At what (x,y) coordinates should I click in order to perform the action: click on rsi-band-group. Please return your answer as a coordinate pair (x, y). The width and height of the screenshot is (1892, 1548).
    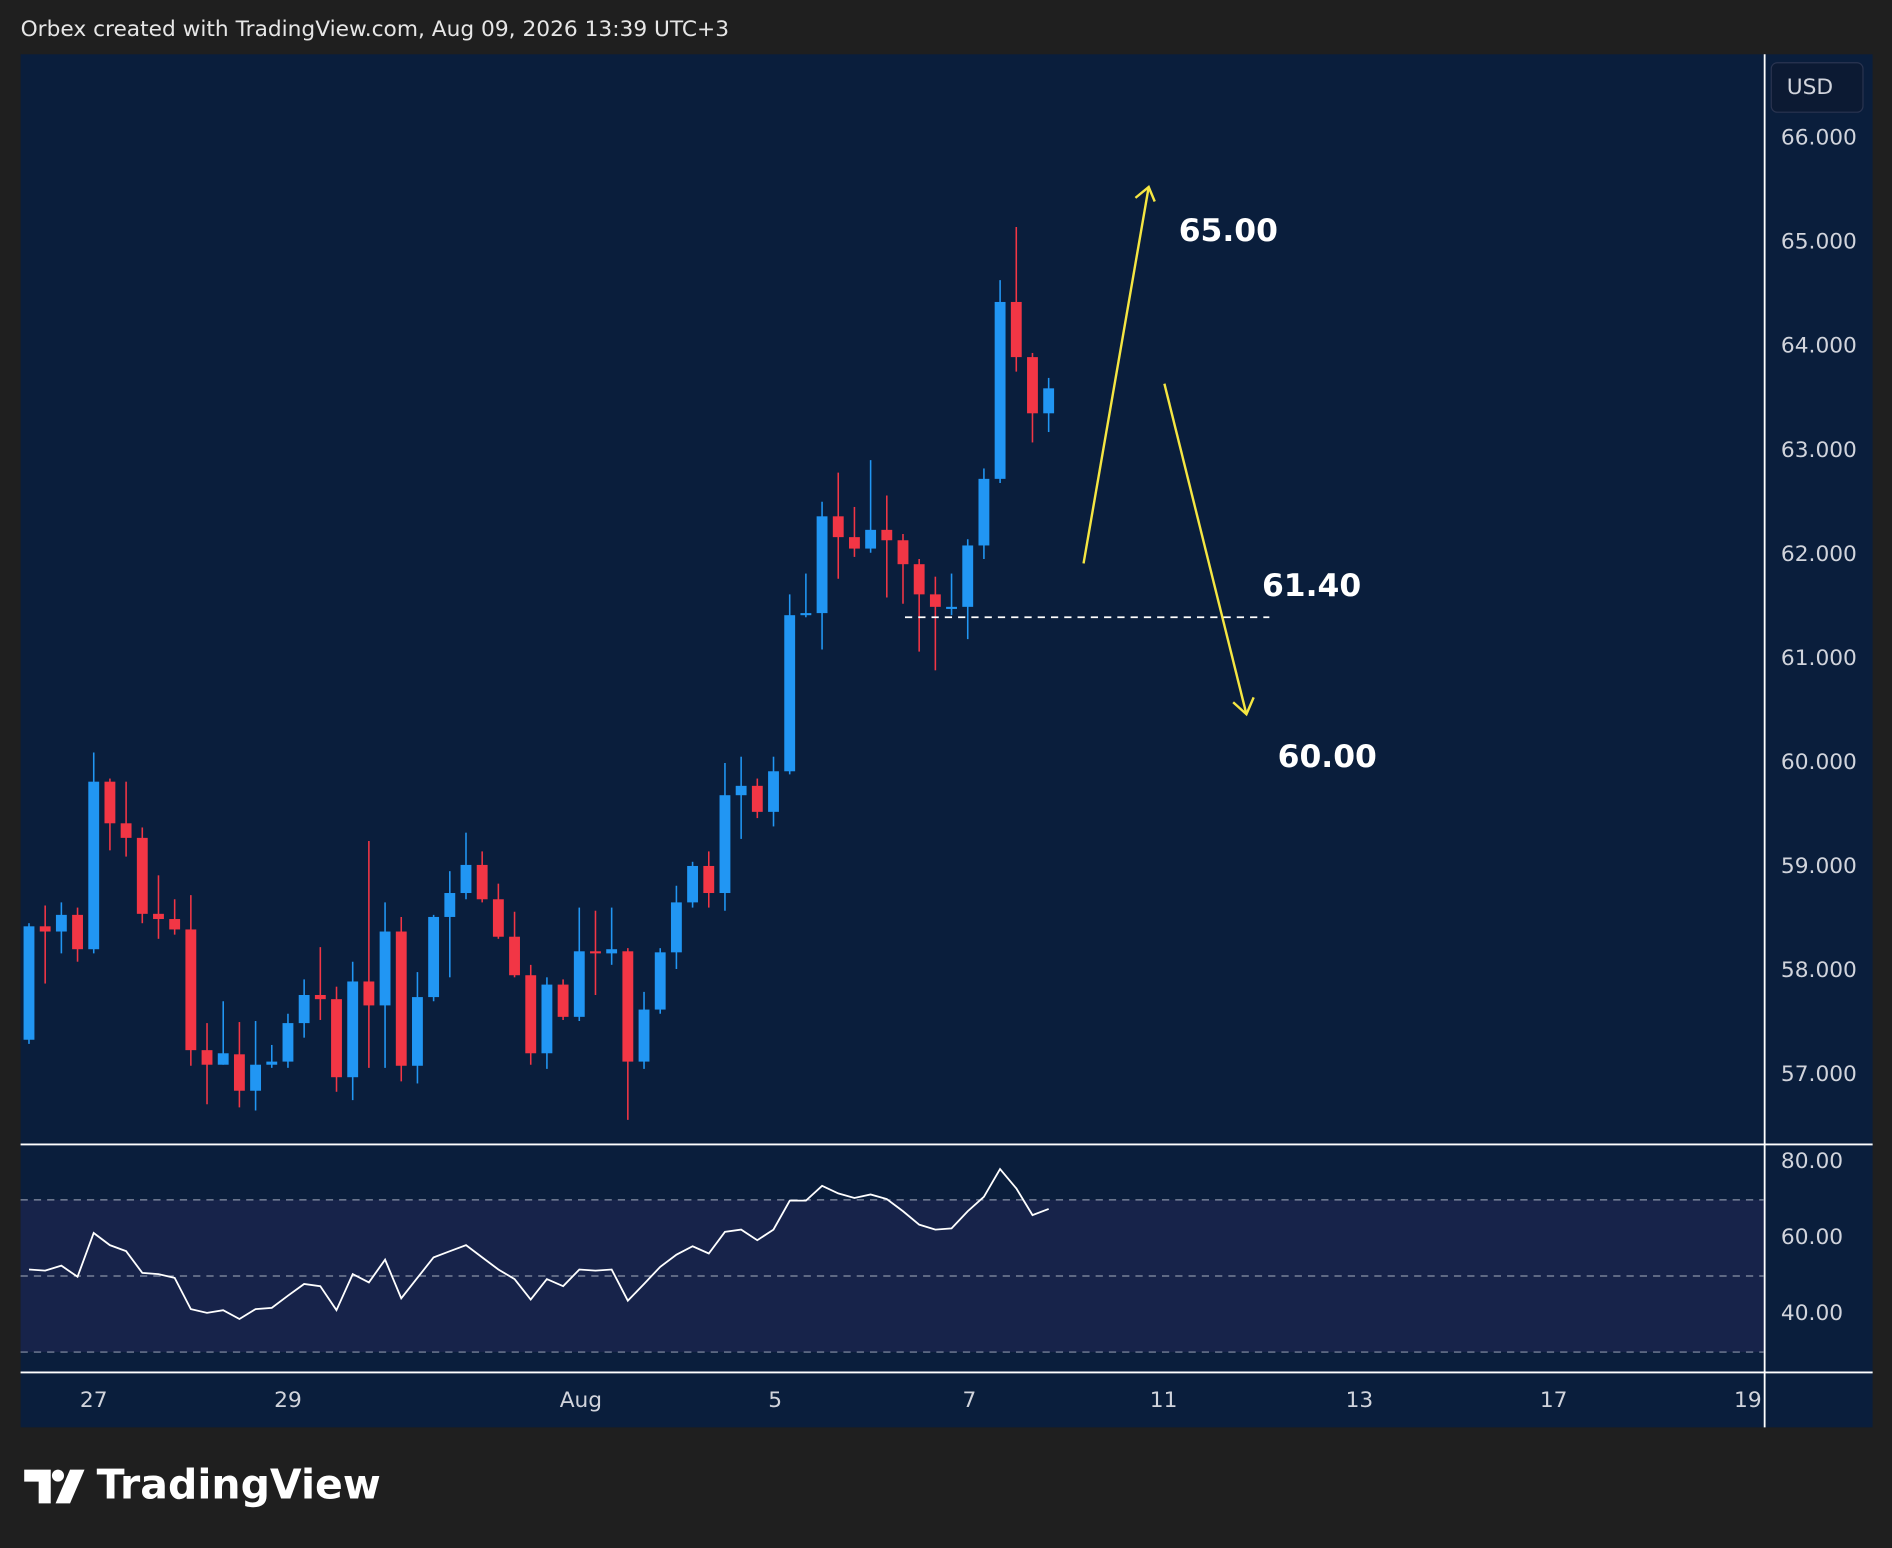
    Looking at the image, I should click on (892, 1276).